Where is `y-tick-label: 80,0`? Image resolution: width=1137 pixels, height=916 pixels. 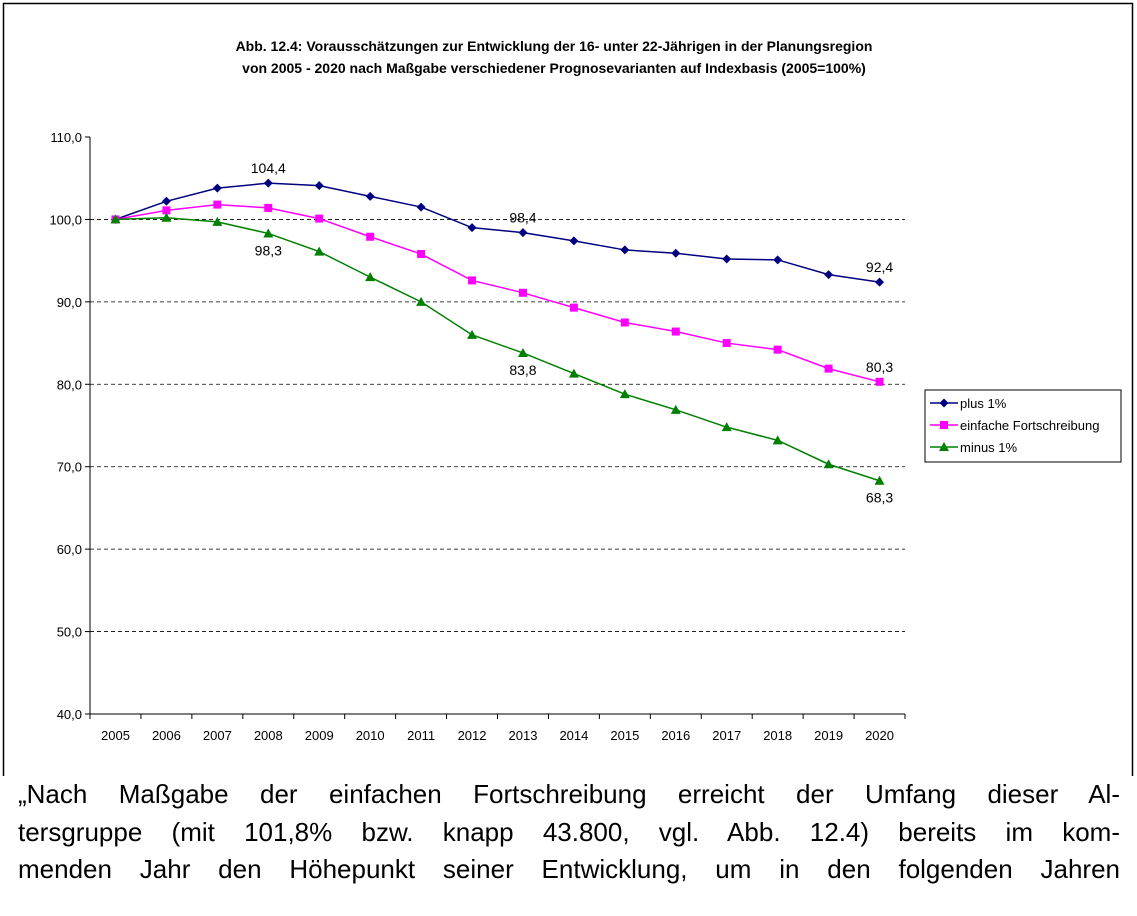 y-tick-label: 80,0 is located at coordinates (69, 384).